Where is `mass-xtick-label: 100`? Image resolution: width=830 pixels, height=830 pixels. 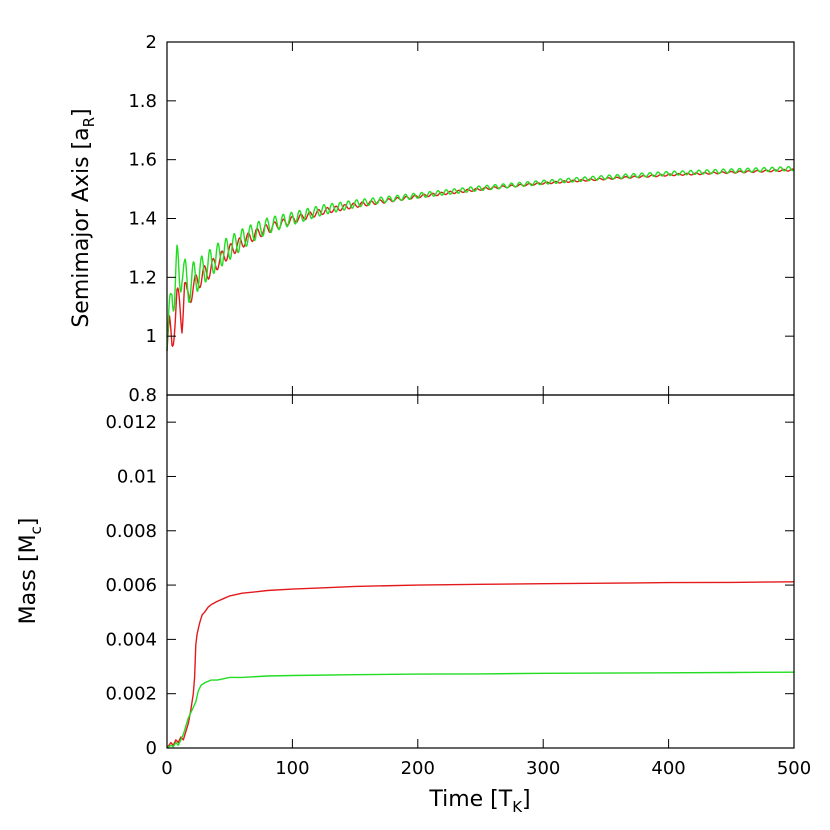
mass-xtick-label: 100 is located at coordinates (292, 768).